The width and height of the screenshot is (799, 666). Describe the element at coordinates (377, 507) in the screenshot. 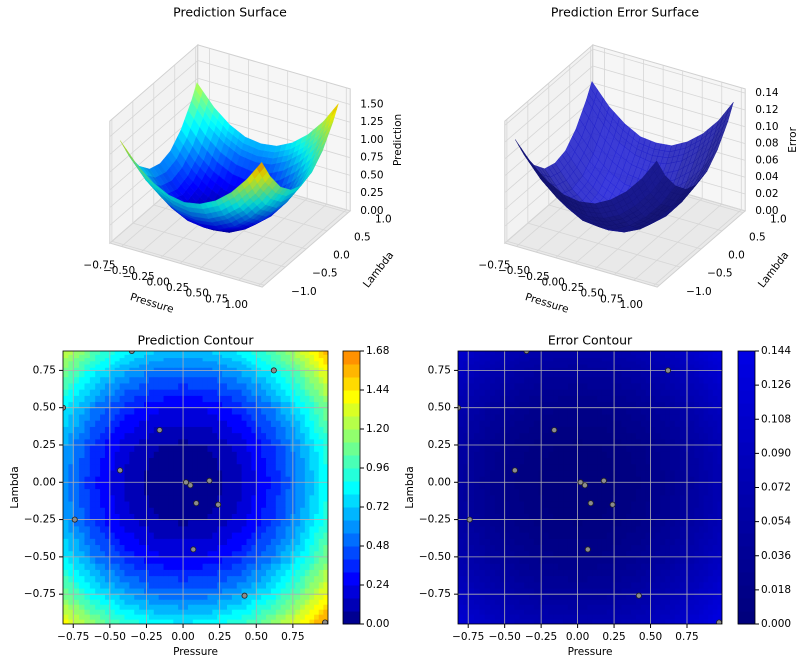

I see `colorbar-tick-label: 0.72` at that location.